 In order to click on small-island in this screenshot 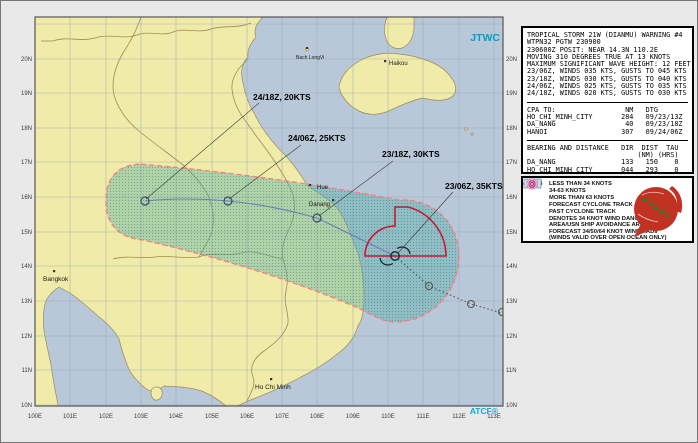, I will do `click(472, 134)`.